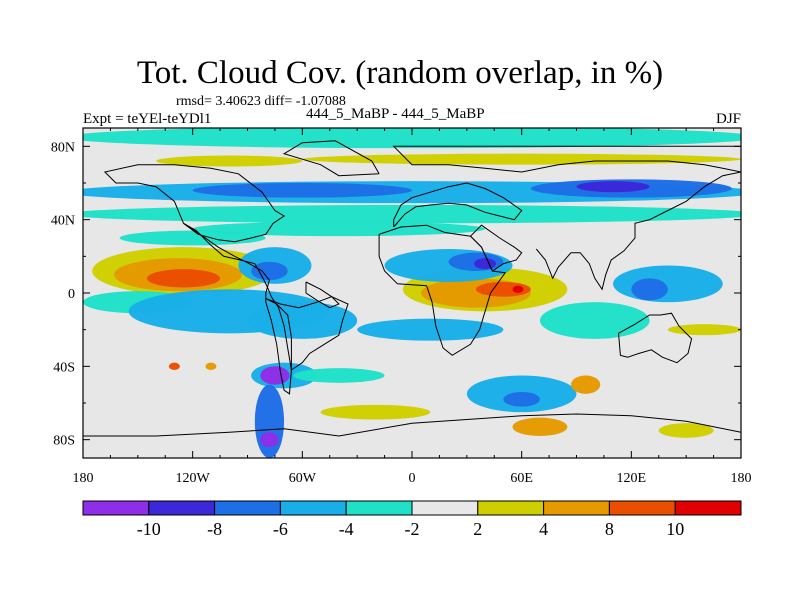 The width and height of the screenshot is (800, 600). I want to click on legend-label: -2, so click(412, 529).